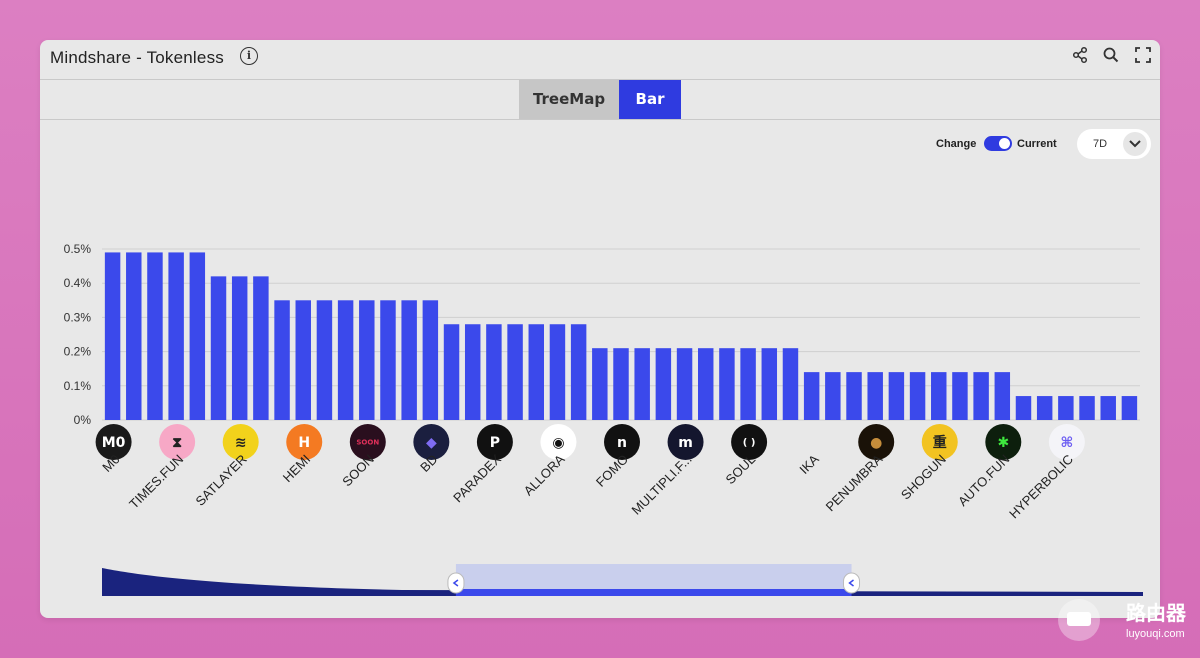 The height and width of the screenshot is (658, 1200). What do you see at coordinates (600, 60) in the screenshot?
I see `card-header: Mindshare - Tokenless i` at bounding box center [600, 60].